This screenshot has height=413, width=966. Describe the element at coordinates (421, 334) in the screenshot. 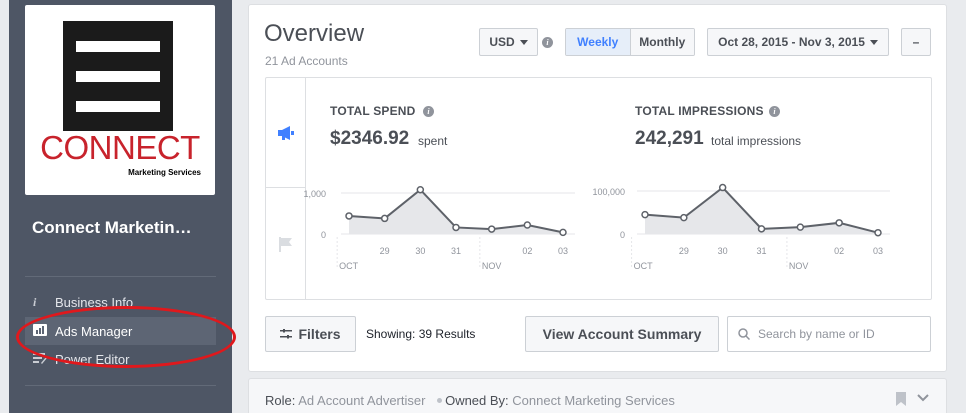

I see `results-count: Showing: 39 Results` at that location.